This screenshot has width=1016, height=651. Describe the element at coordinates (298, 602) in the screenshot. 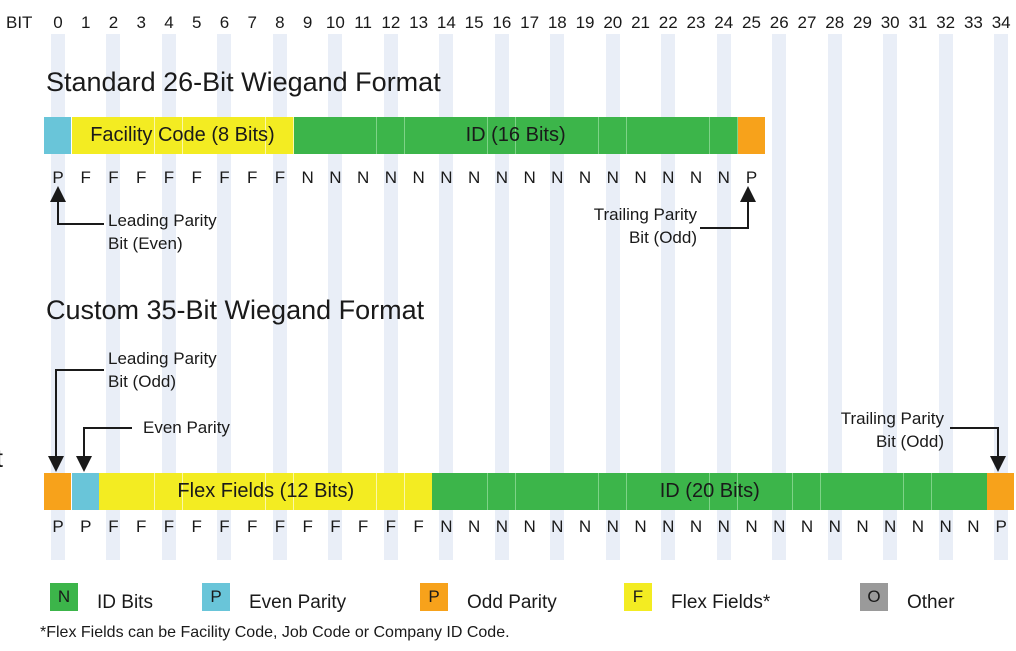

I see `legend-label-even: Even Parity` at that location.